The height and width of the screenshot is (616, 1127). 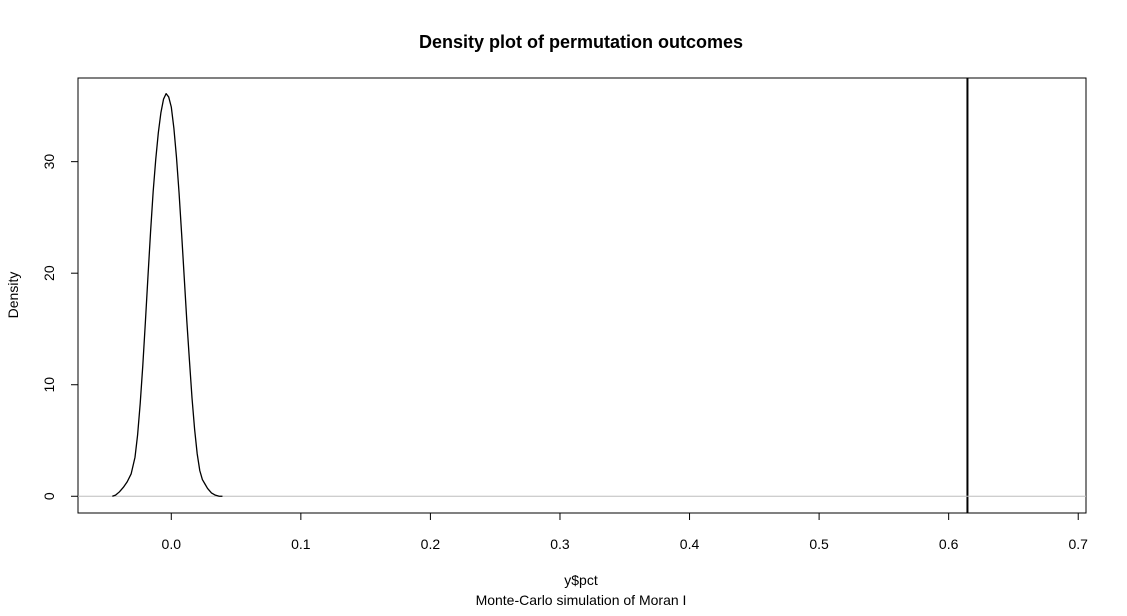 What do you see at coordinates (431, 544) in the screenshot?
I see `x-tick-label: 0.2` at bounding box center [431, 544].